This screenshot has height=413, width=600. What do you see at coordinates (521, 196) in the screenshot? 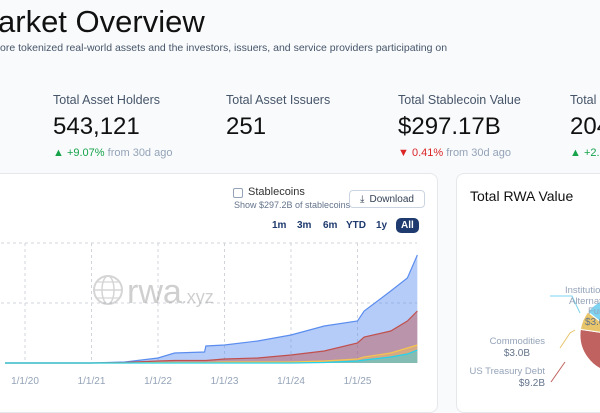
I see `pie-title: Total RWA Value` at bounding box center [521, 196].